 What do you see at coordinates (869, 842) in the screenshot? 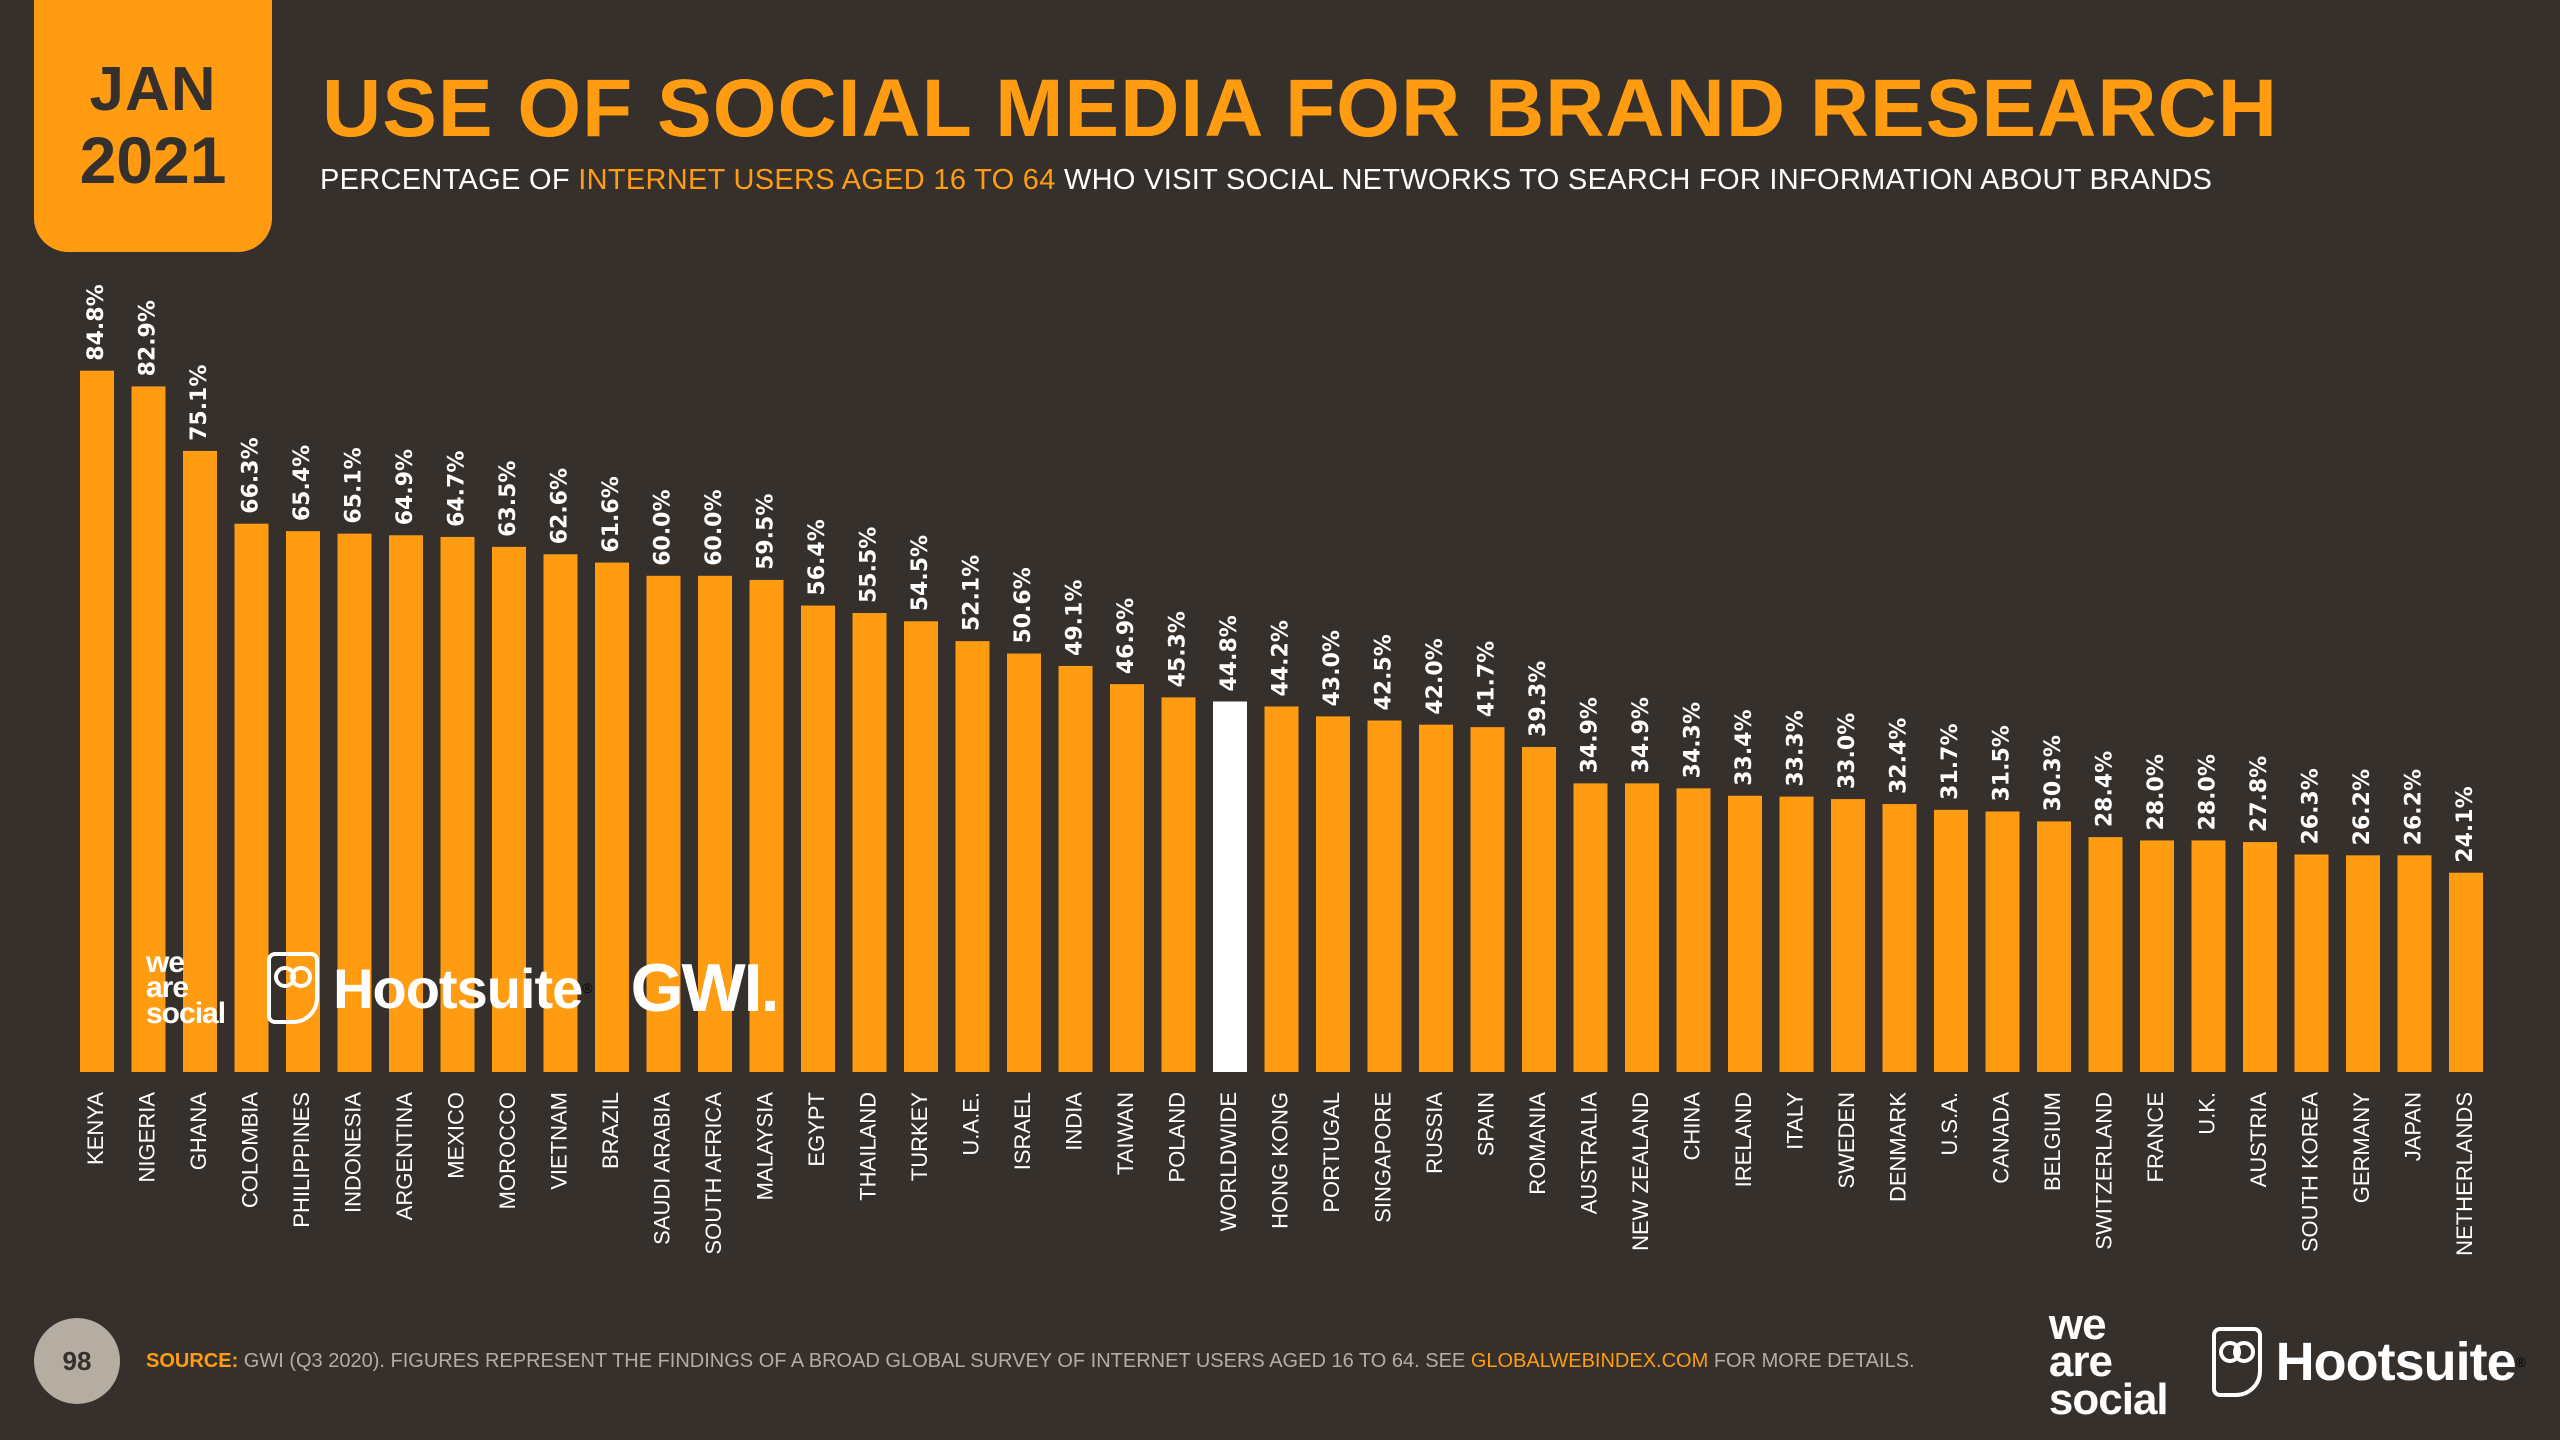
I see `bar-thailand` at bounding box center [869, 842].